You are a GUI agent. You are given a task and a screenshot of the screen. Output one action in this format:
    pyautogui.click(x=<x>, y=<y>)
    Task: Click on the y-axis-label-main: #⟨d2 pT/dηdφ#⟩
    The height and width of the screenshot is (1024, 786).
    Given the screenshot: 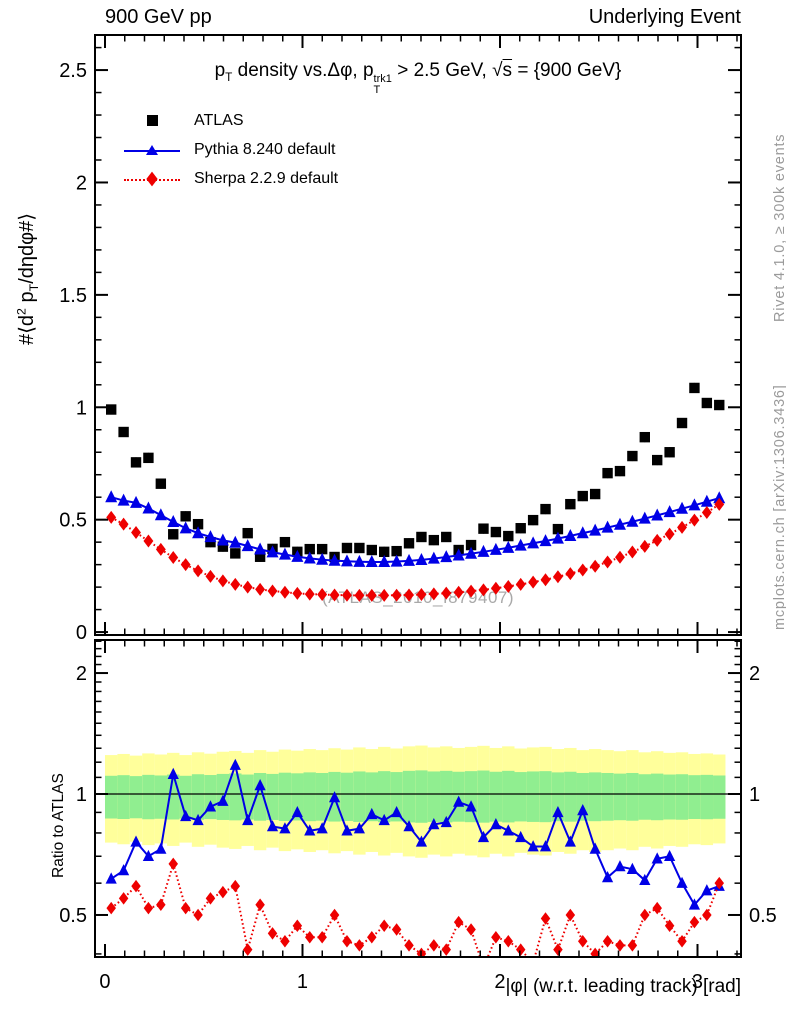 What is the action you would take?
    pyautogui.click(x=27, y=278)
    